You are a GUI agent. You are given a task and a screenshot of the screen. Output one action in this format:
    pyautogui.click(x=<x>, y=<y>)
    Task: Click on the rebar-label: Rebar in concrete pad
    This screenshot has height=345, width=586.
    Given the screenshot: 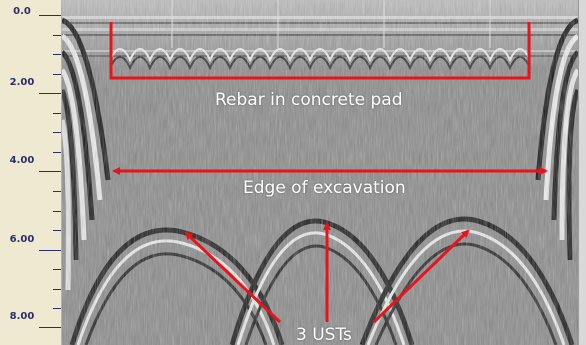 What is the action you would take?
    pyautogui.click(x=309, y=100)
    